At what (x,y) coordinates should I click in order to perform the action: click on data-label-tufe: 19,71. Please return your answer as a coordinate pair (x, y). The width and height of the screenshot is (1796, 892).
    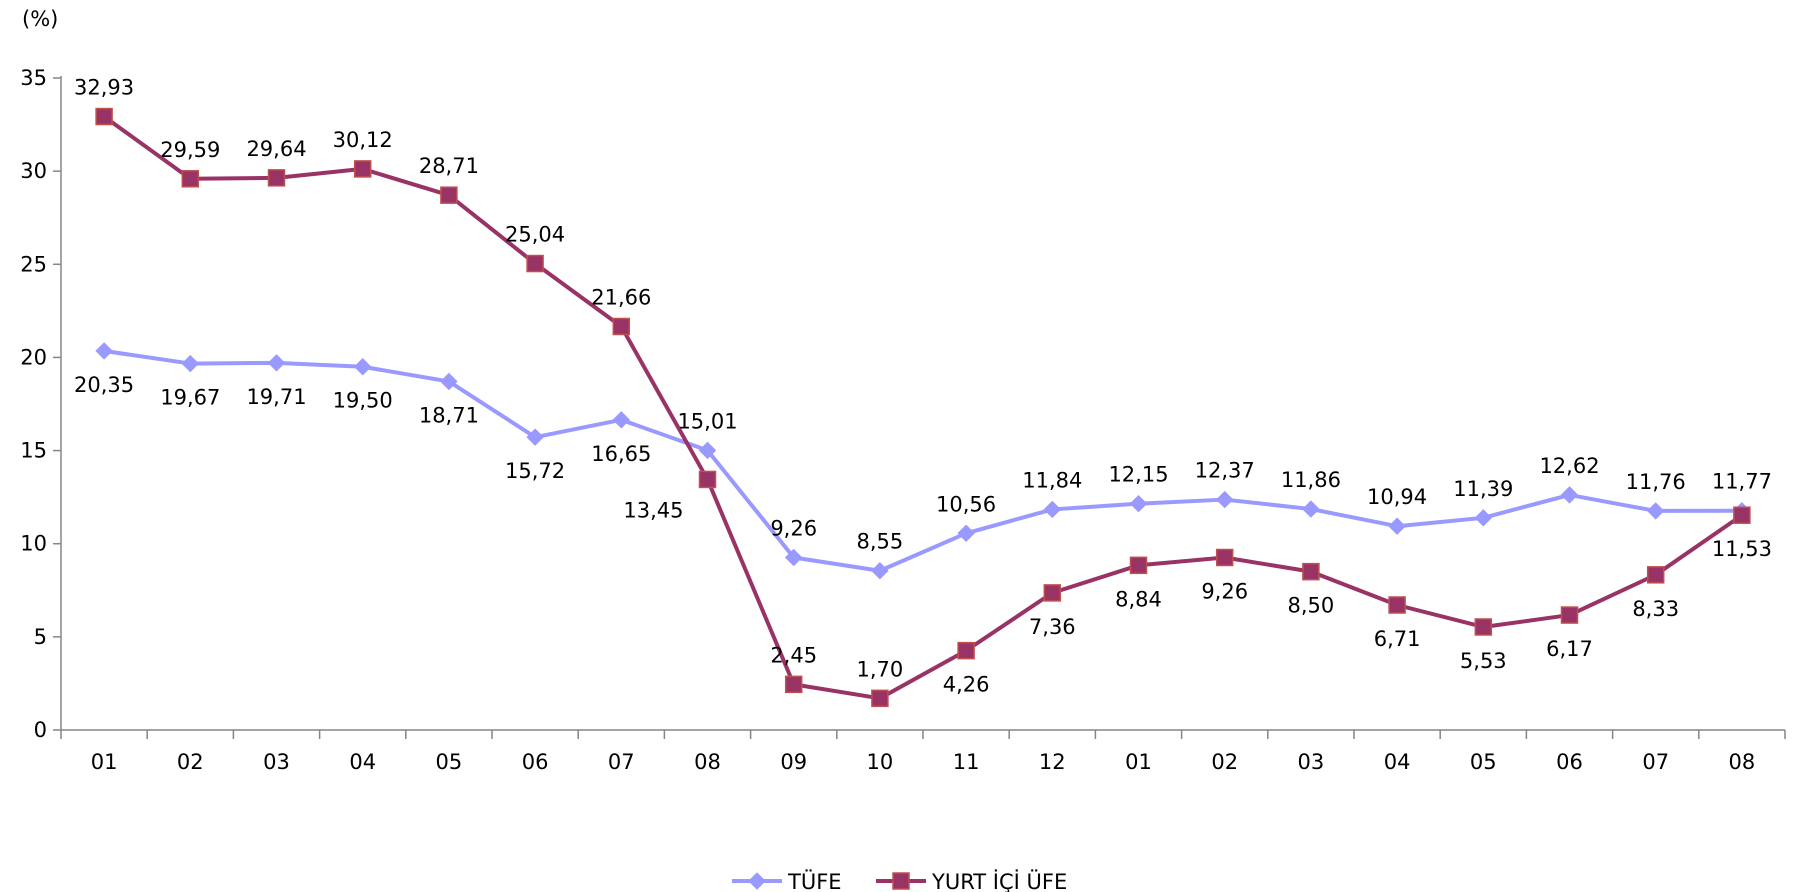
    Looking at the image, I should click on (276, 397).